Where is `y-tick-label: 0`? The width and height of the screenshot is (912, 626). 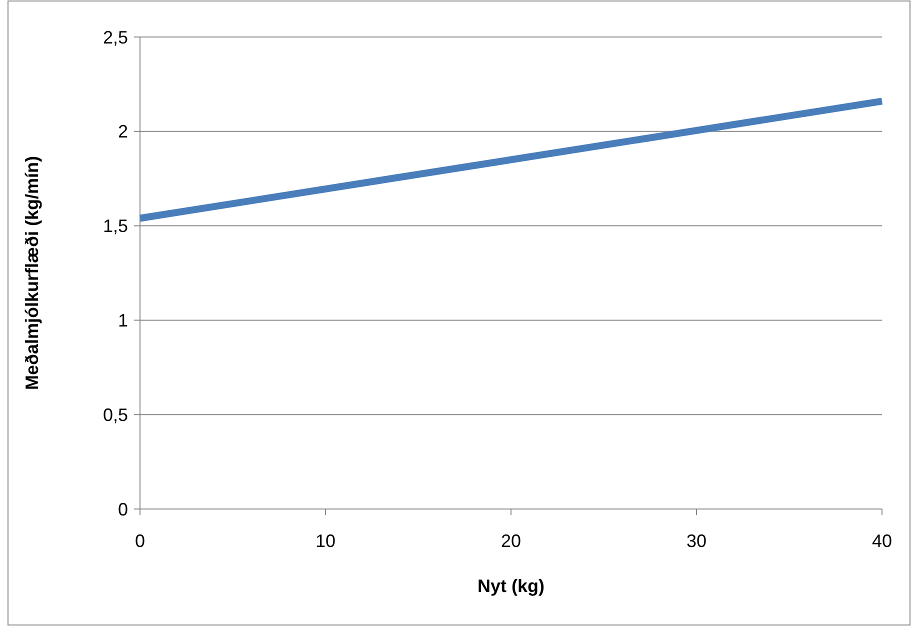 y-tick-label: 0 is located at coordinates (123, 509).